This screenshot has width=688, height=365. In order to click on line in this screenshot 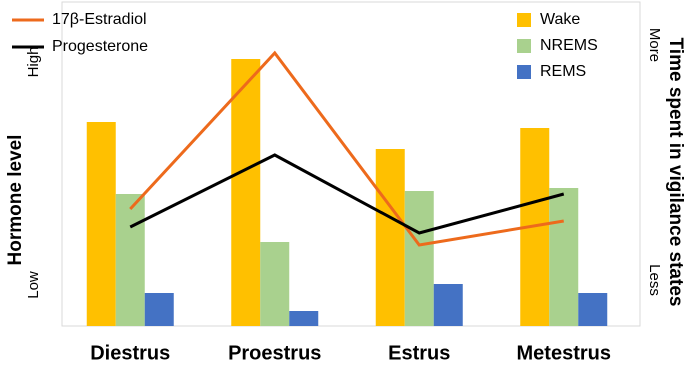, I will do `click(347, 194)`.